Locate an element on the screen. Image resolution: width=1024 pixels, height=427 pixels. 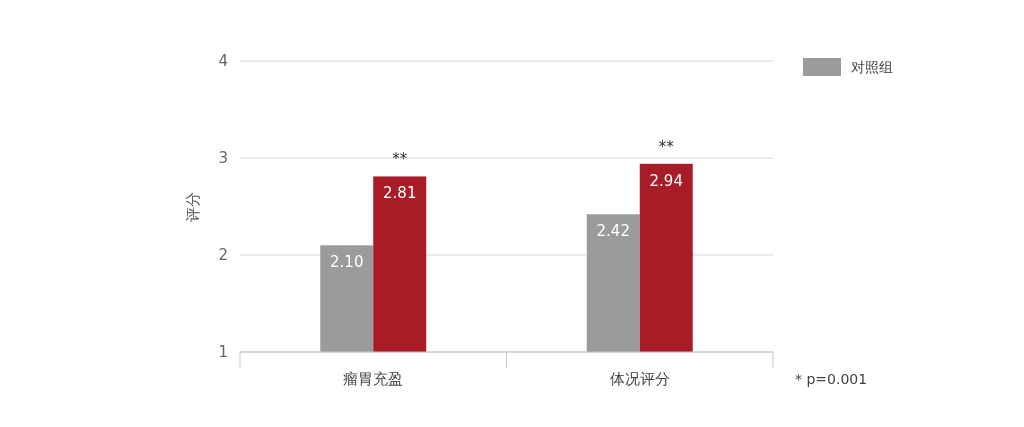
y-axis-title: 评分 is located at coordinates (193, 206).